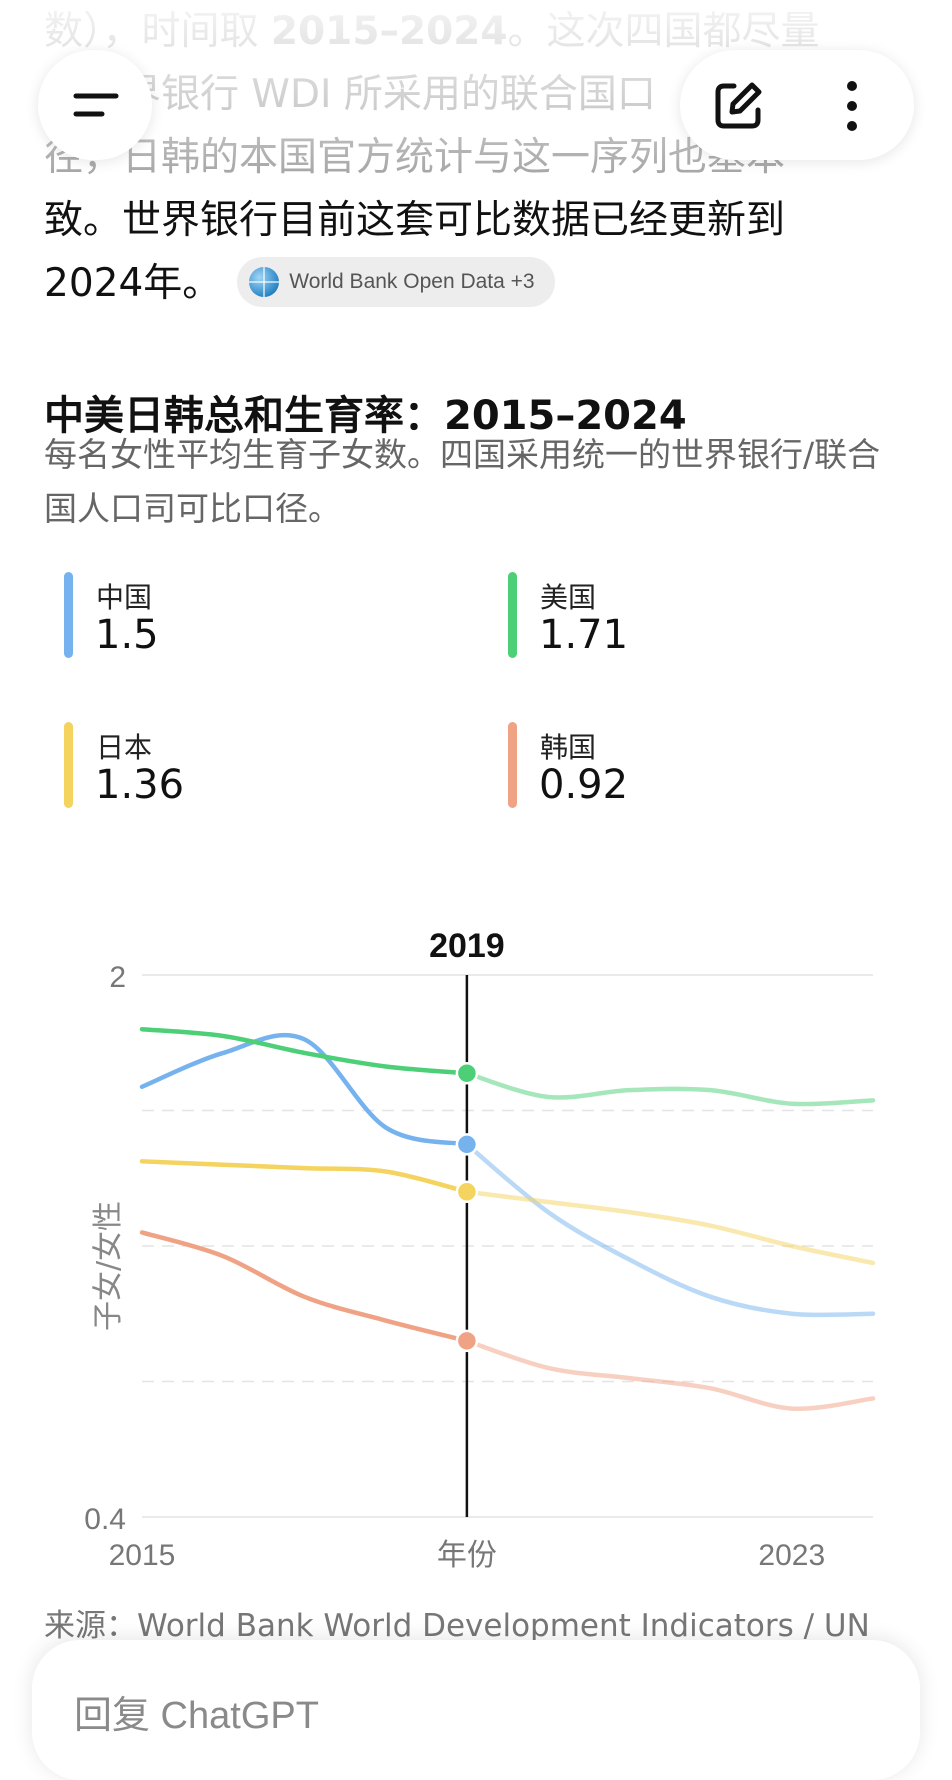 Image resolution: width=952 pixels, height=1780 pixels. I want to click on article-line: 致。世界银行目前这套可比数据已经更新到, so click(415, 220).